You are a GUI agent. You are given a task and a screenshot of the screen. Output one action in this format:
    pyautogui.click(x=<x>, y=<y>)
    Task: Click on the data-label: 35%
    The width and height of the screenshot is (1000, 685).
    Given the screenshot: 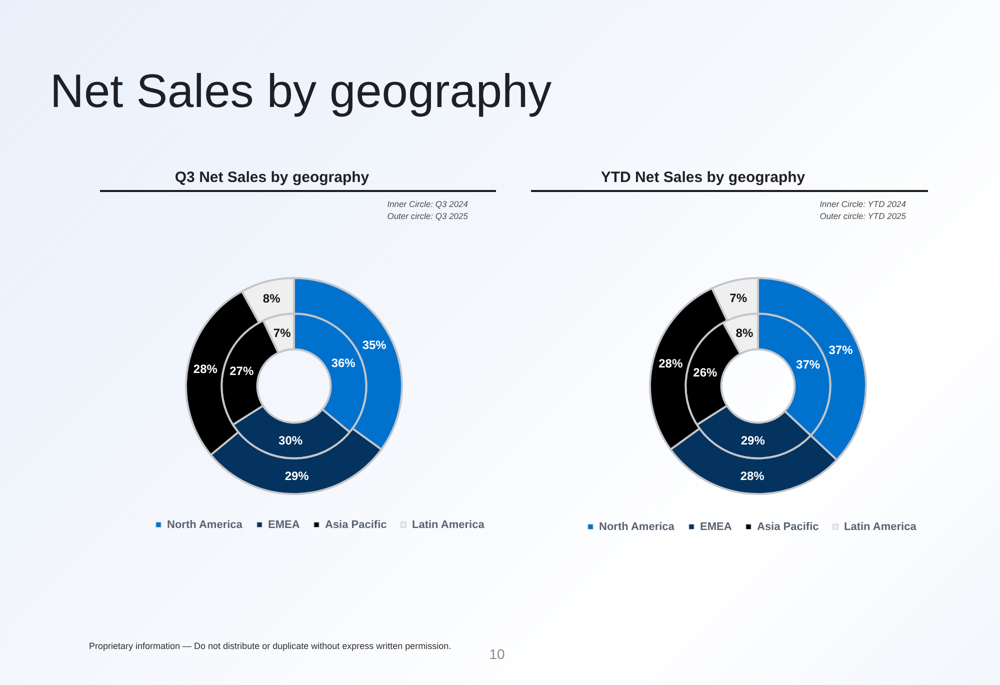 What is the action you would take?
    pyautogui.click(x=374, y=345)
    